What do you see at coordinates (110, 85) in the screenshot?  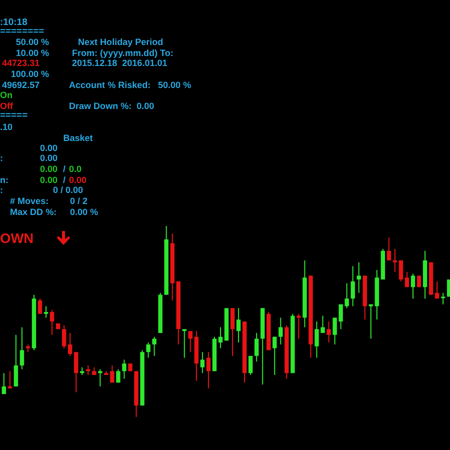 I see `text: Account % Risked:` at bounding box center [110, 85].